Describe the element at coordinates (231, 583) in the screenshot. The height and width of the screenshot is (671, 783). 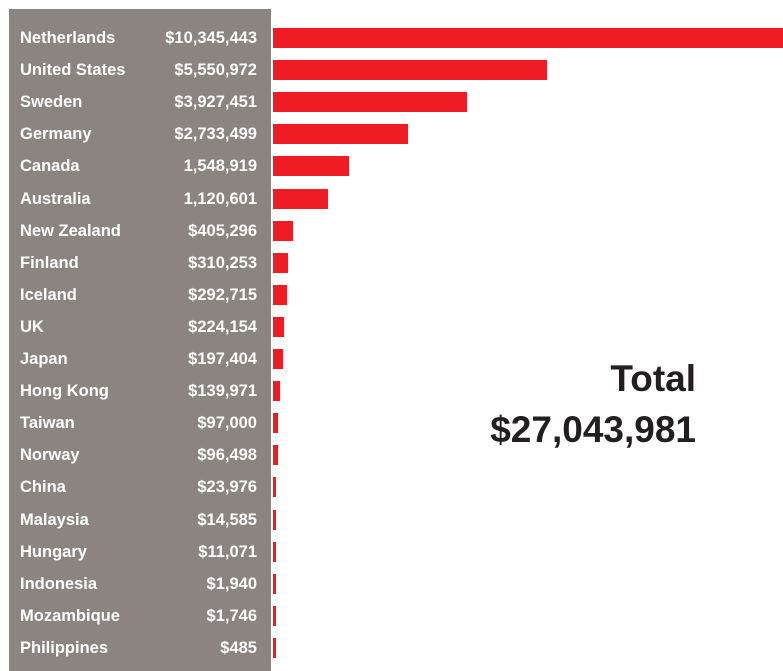
I see `value-label: $1,940` at that location.